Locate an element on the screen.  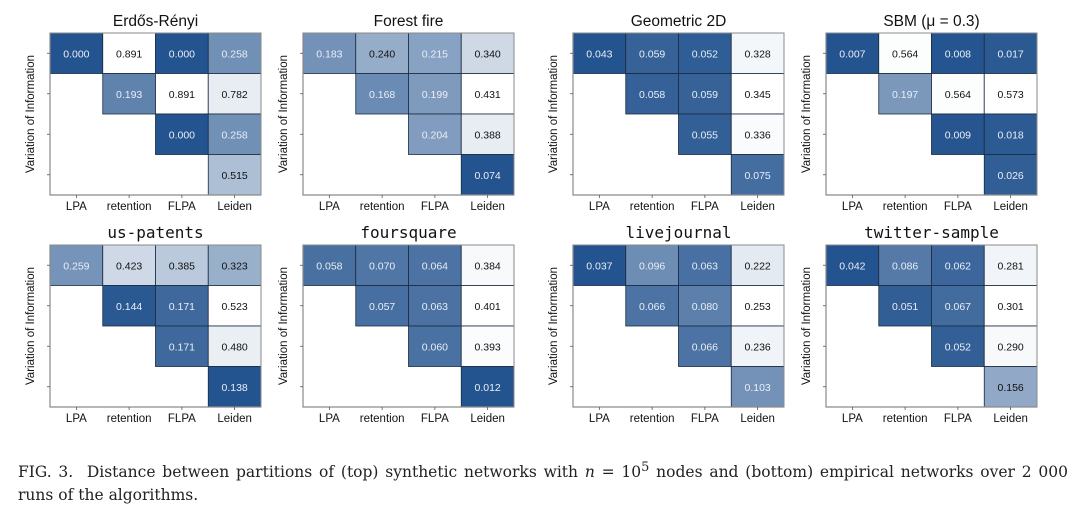
cell-value-label: 0.026 is located at coordinates (1010, 176).